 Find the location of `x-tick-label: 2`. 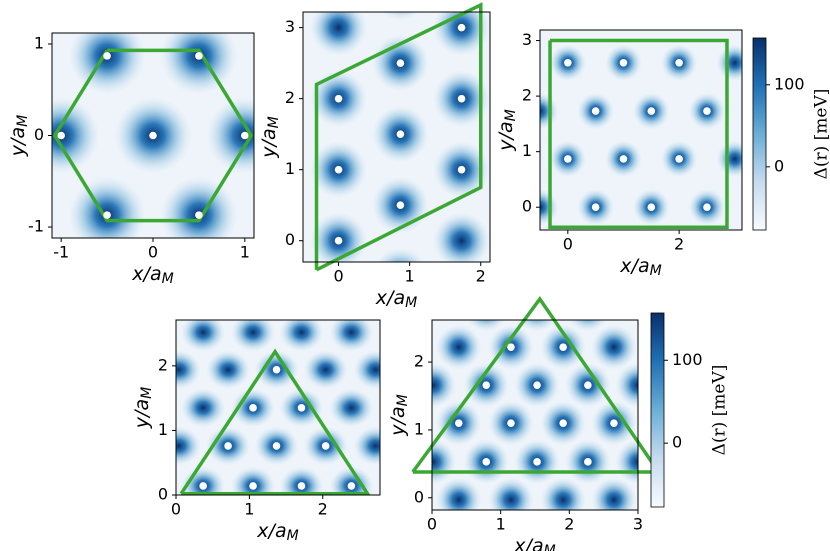

x-tick-label: 2 is located at coordinates (323, 509).